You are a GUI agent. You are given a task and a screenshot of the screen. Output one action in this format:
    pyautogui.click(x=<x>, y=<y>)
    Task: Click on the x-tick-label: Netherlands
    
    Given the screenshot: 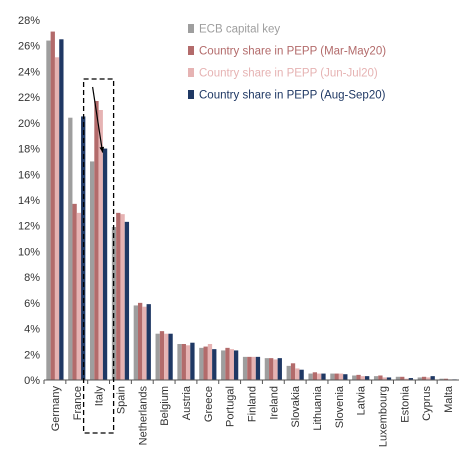 What is the action you would take?
    pyautogui.click(x=143, y=416)
    